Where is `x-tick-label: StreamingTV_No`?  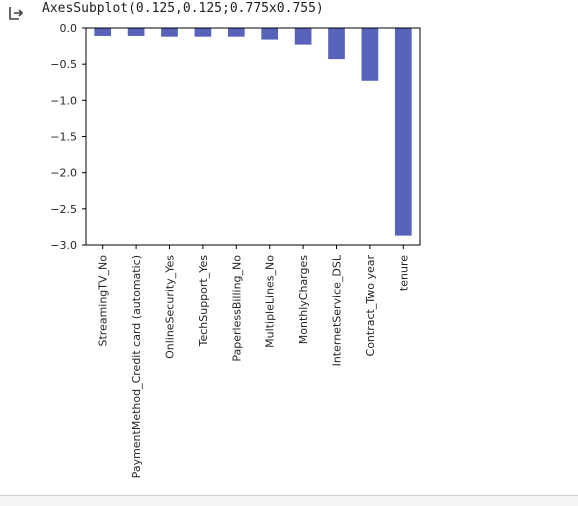
x-tick-label: StreamingTV_No is located at coordinates (103, 301).